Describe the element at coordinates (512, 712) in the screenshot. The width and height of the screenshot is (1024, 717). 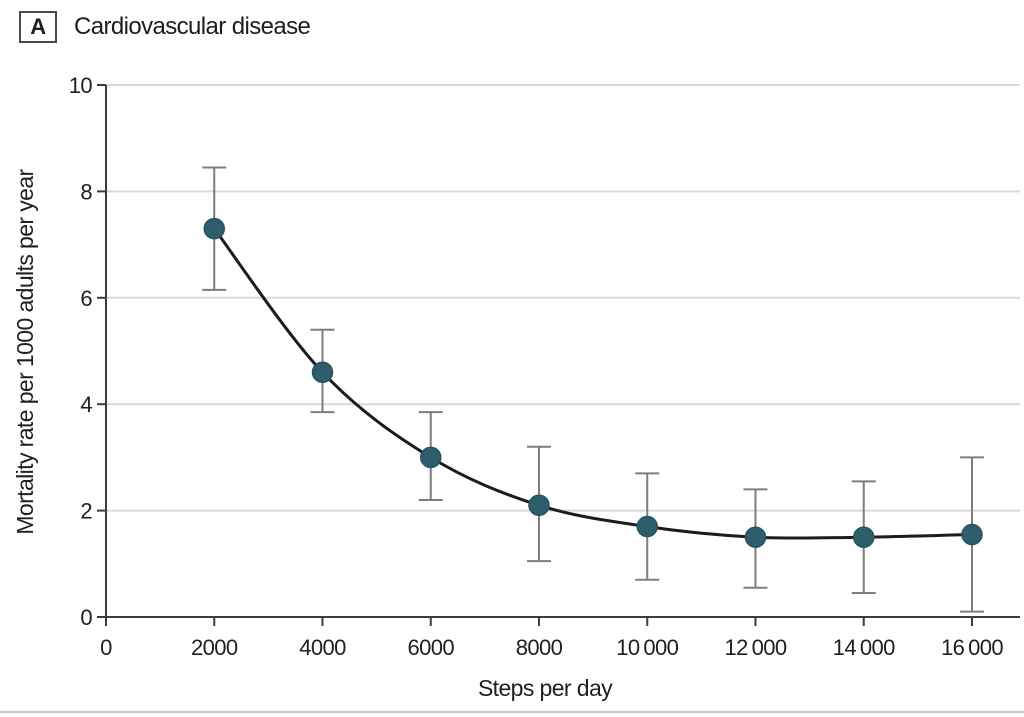
I see `bottom-crop-line` at that location.